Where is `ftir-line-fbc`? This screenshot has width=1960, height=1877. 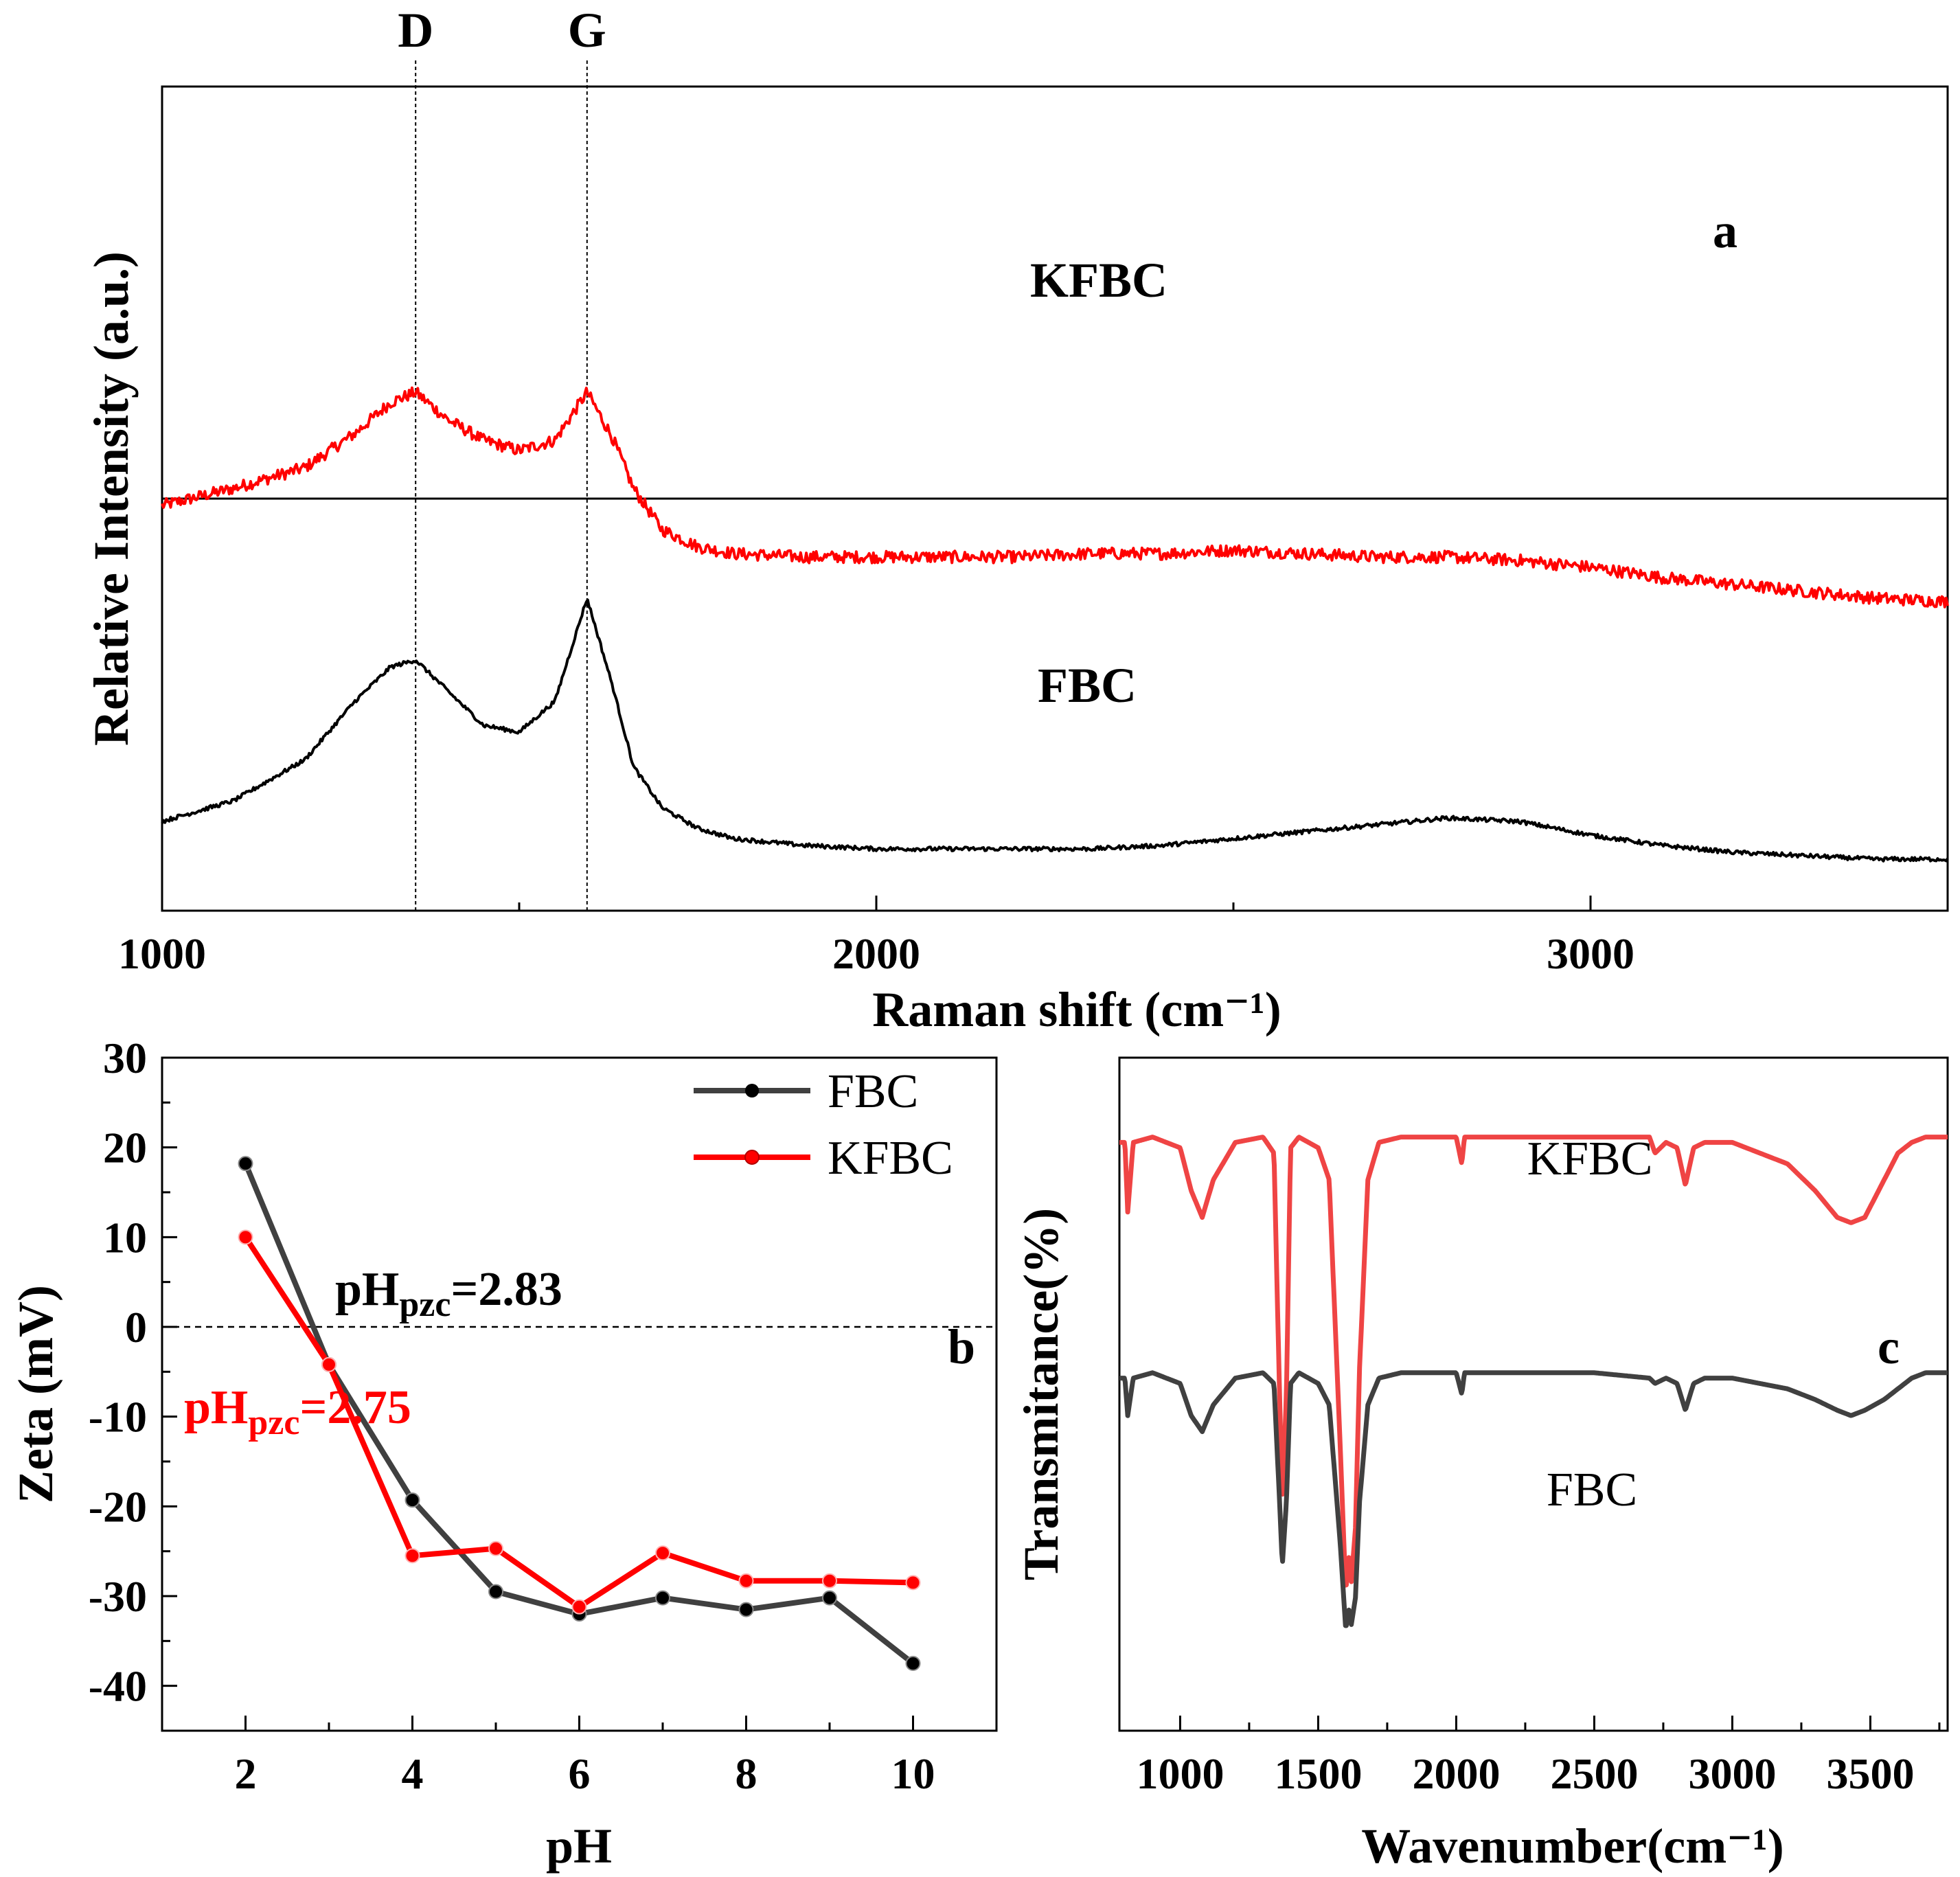
ftir-line-fbc is located at coordinates (1533, 1499).